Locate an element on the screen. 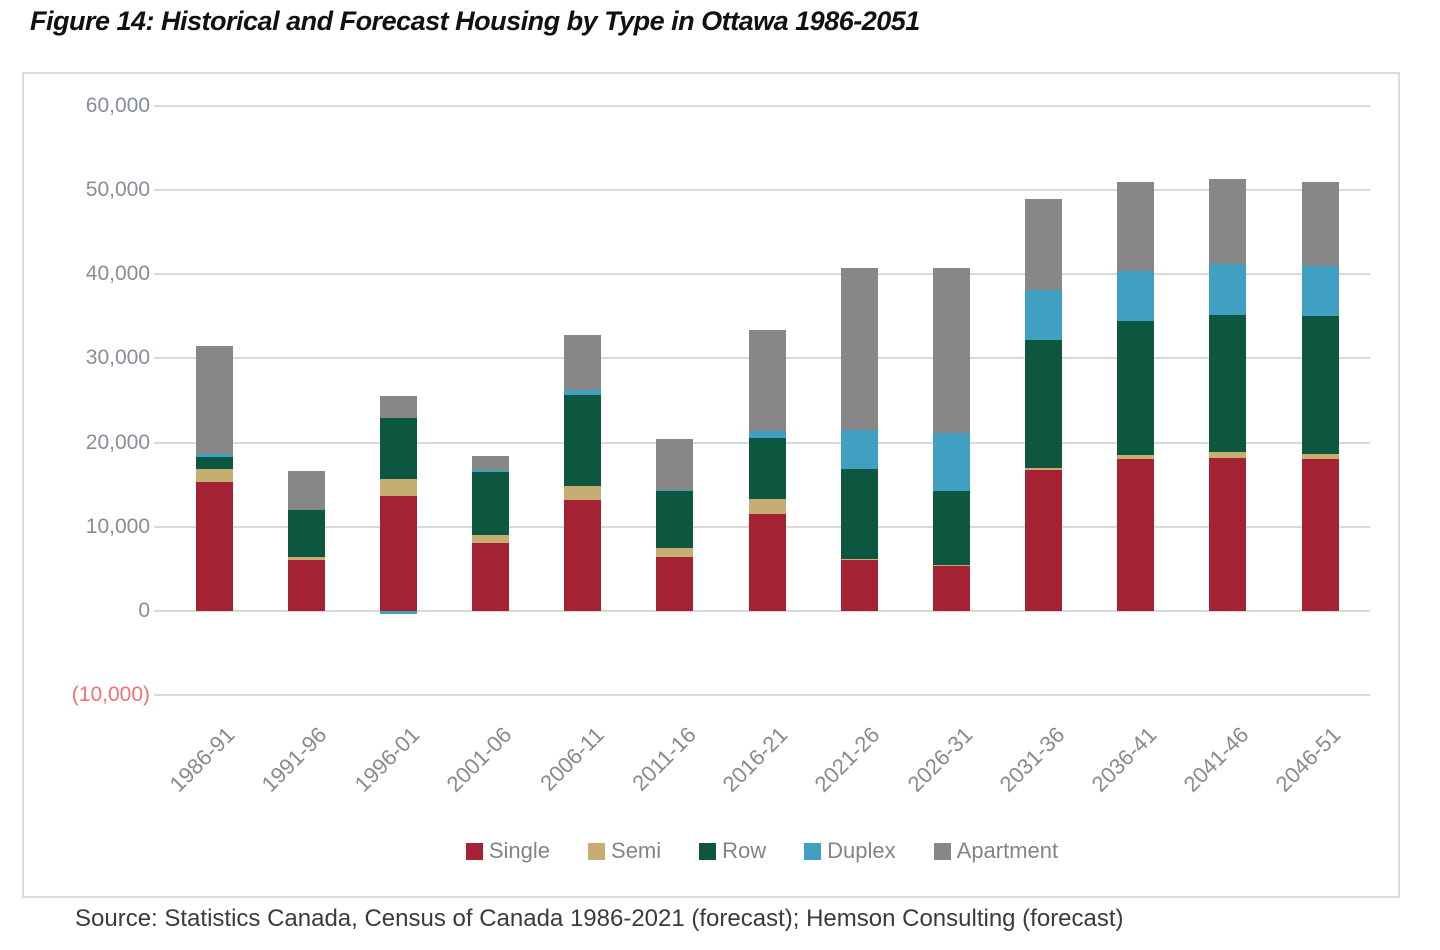 The width and height of the screenshot is (1440, 950). y-tick-label: (10,000) is located at coordinates (110, 695).